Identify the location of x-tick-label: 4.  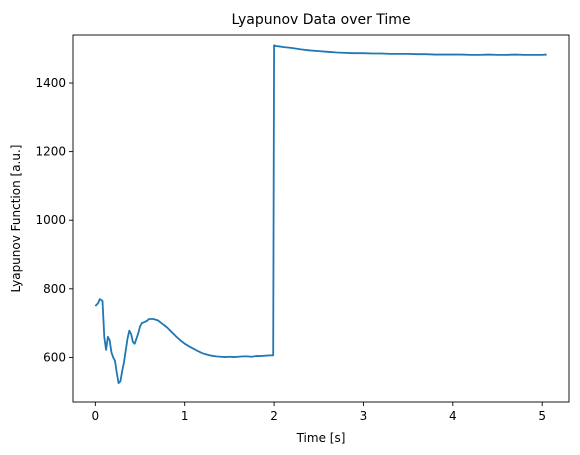
(453, 416).